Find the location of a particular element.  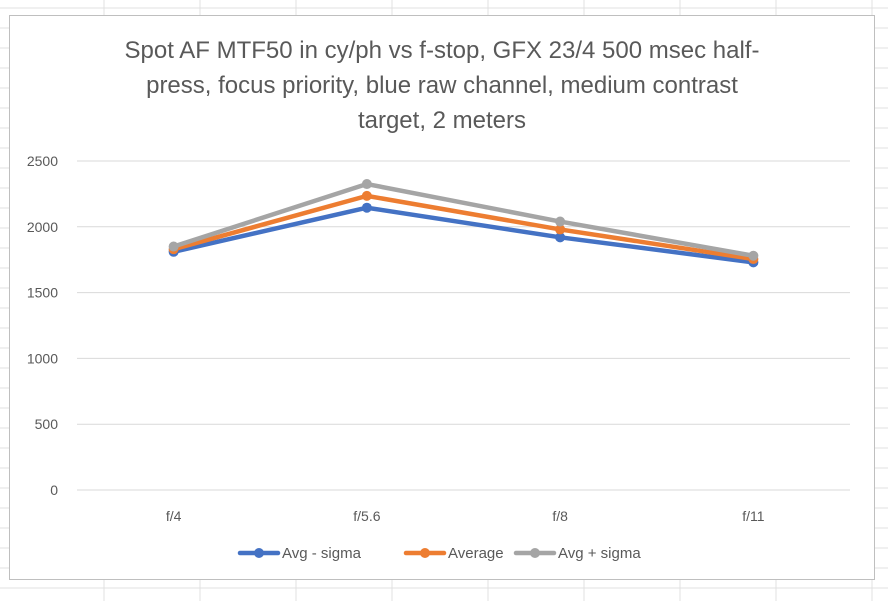

x-tick-label: f/11 is located at coordinates (753, 516).